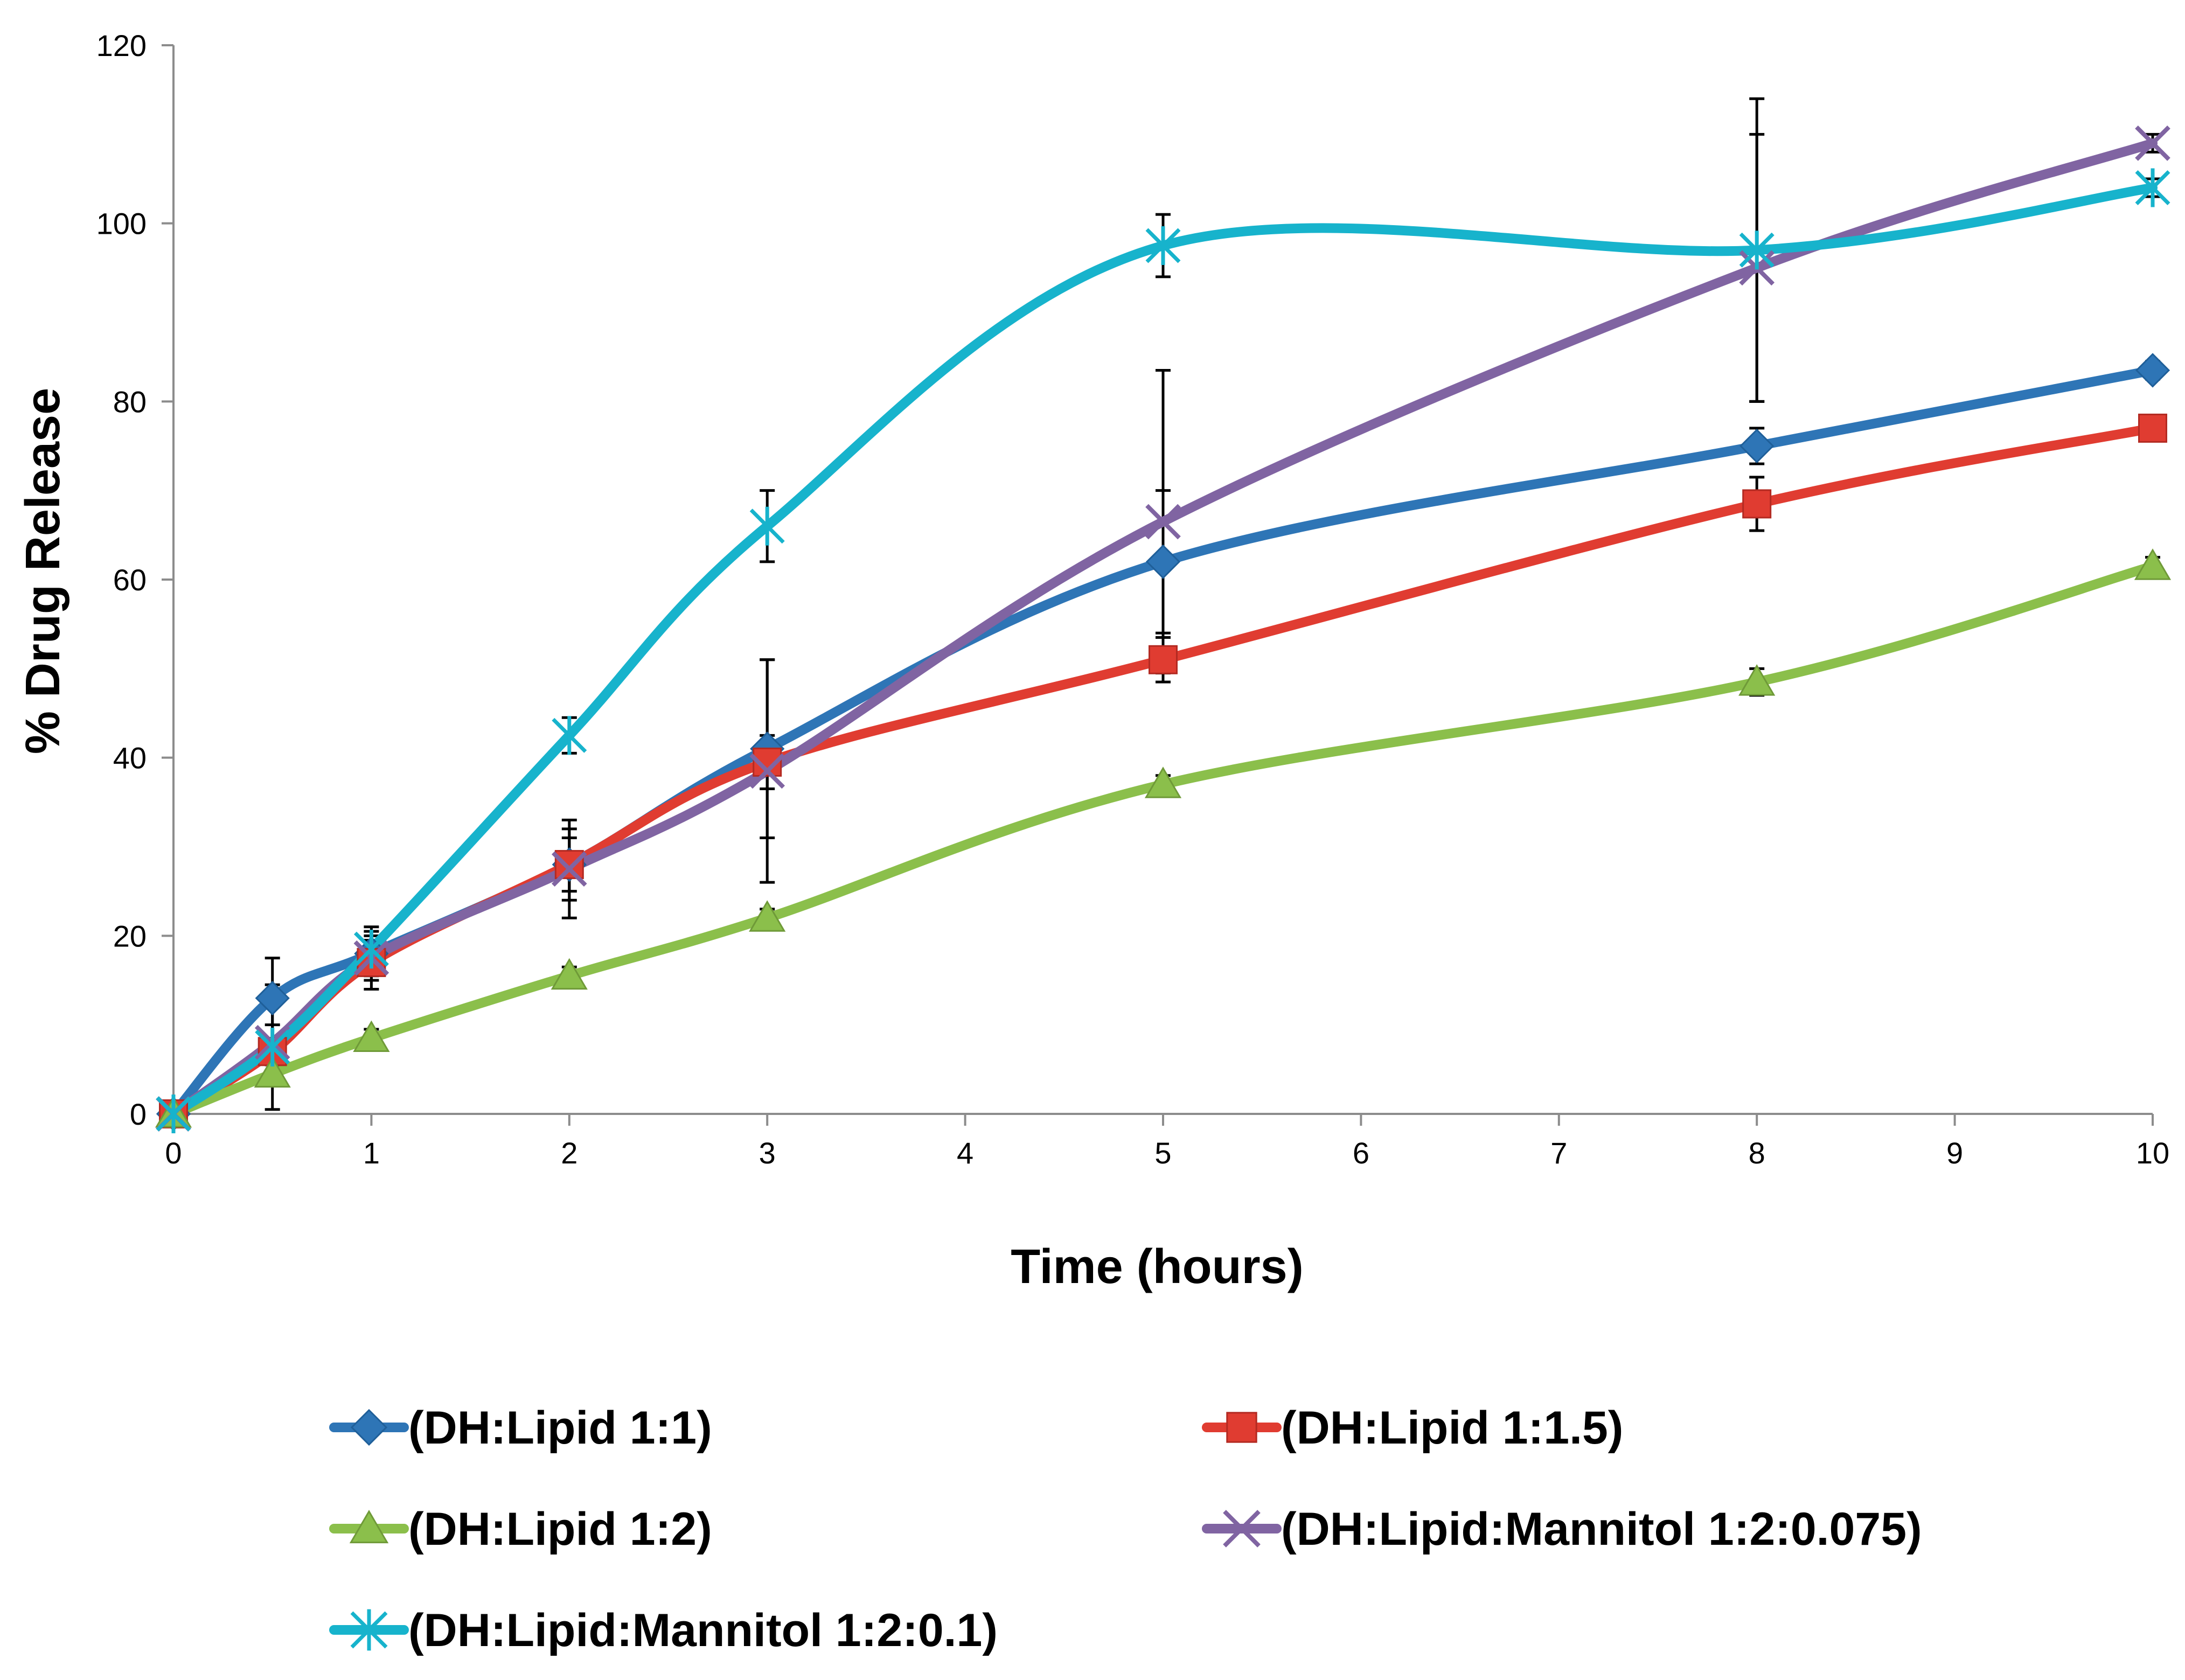  I want to click on legend-entry: (DH:Lipid 1:2), so click(520, 1529).